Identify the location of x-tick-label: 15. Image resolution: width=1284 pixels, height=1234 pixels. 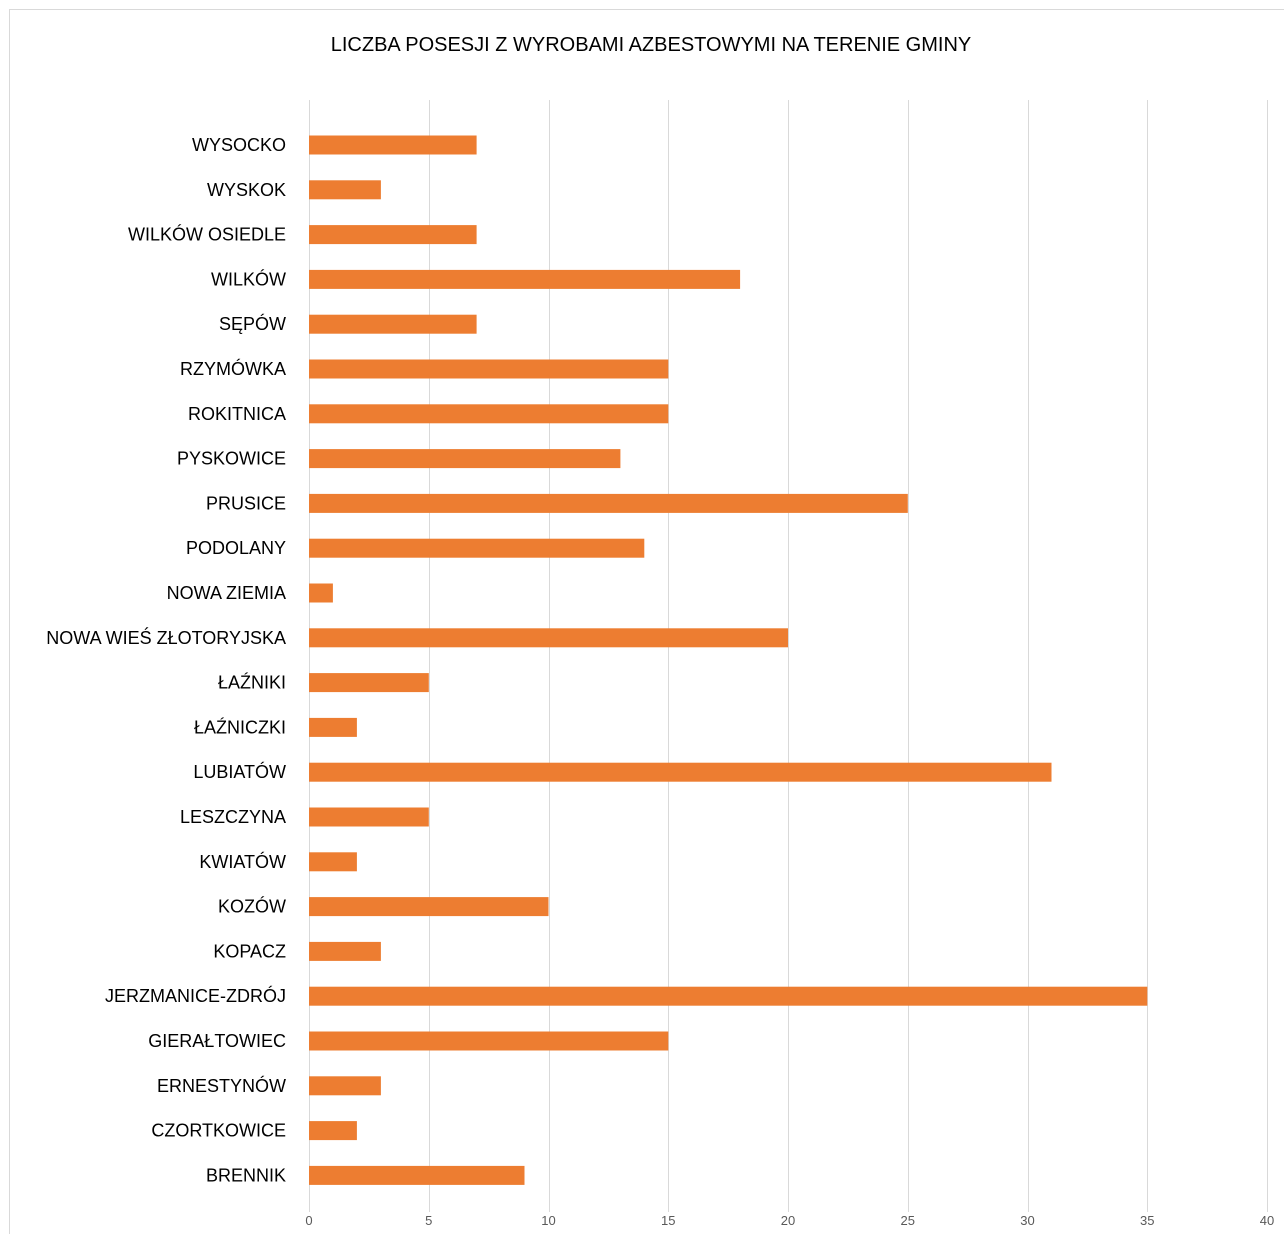
(668, 1220).